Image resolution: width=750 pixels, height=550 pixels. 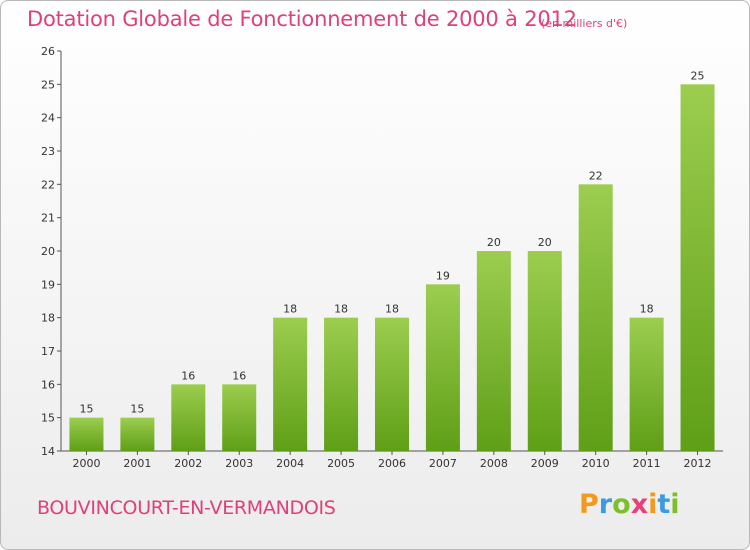 I want to click on x-tick-label: 2010, so click(x=596, y=463).